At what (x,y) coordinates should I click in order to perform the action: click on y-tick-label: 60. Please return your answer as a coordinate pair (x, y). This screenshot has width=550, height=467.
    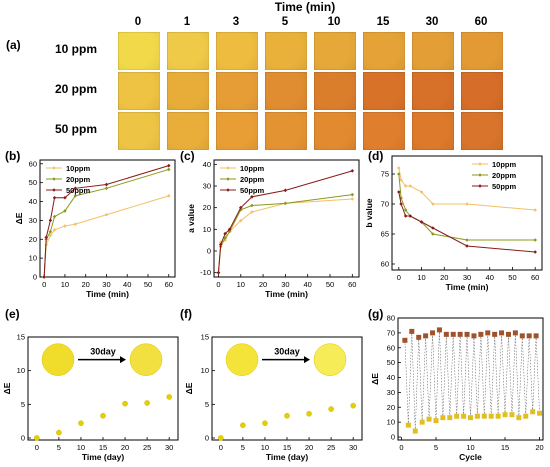
    Looking at the image, I should click on (33, 163).